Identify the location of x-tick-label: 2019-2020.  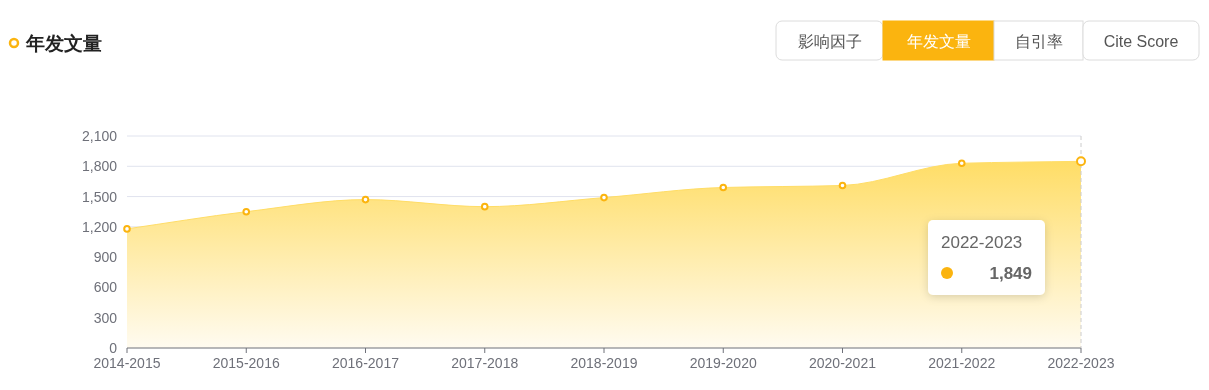
(723, 363).